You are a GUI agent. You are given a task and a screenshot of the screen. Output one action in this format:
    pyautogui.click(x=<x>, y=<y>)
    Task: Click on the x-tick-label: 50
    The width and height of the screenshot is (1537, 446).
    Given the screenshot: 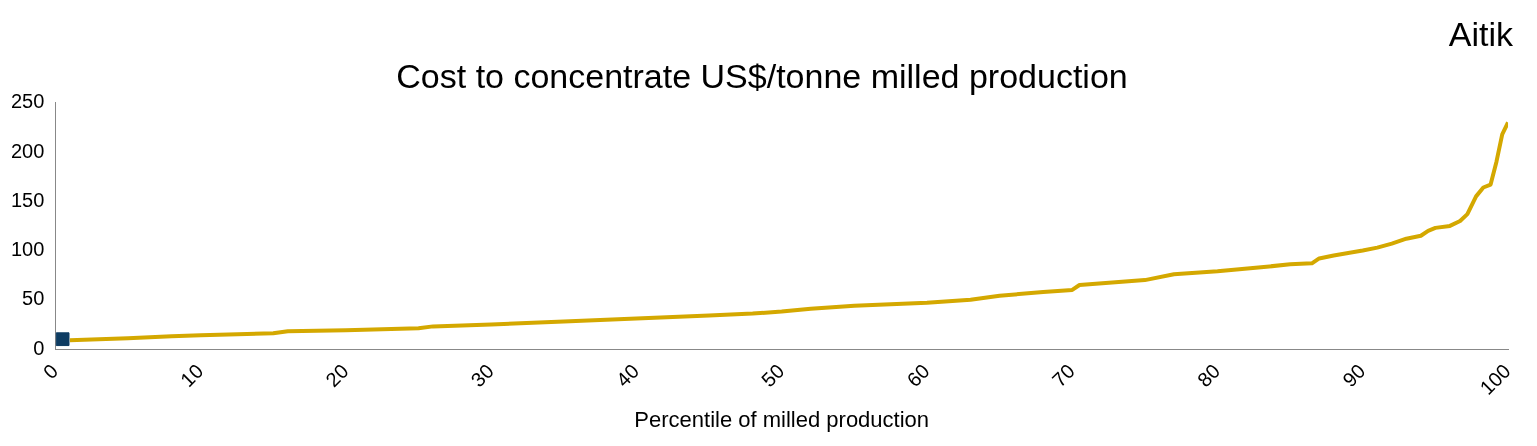 What is the action you would take?
    pyautogui.click(x=773, y=375)
    